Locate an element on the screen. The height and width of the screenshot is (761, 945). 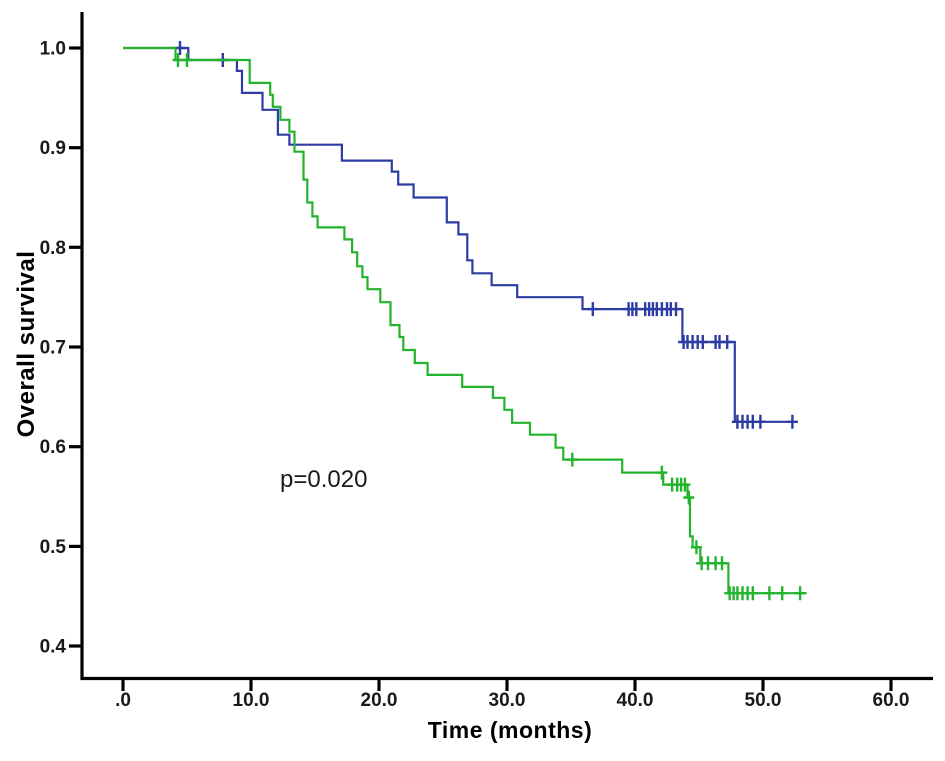
x-tick-label: 30.0 is located at coordinates (507, 700).